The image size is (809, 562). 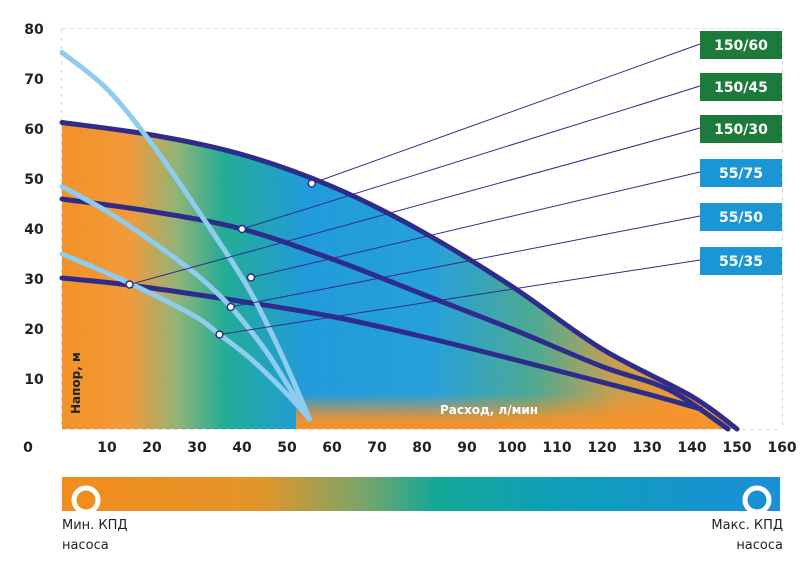 I want to click on legend-entry: 150/45, so click(x=741, y=87).